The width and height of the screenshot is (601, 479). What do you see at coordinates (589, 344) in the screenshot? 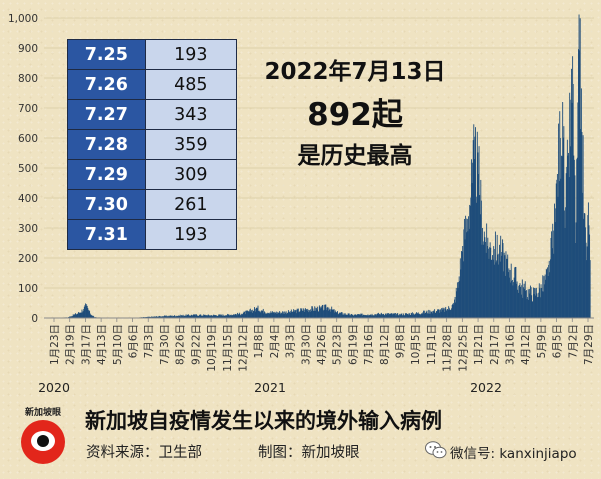
I see `x-tick-label: 7月29日` at bounding box center [589, 344].